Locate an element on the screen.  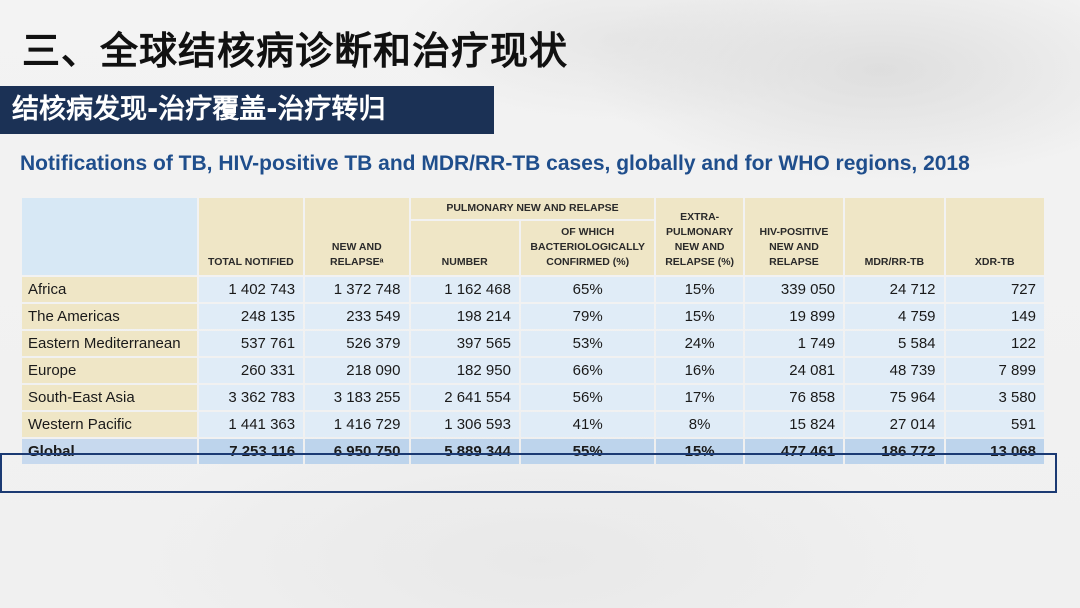
xdr-tb-cell: 122 is located at coordinates (994, 343).